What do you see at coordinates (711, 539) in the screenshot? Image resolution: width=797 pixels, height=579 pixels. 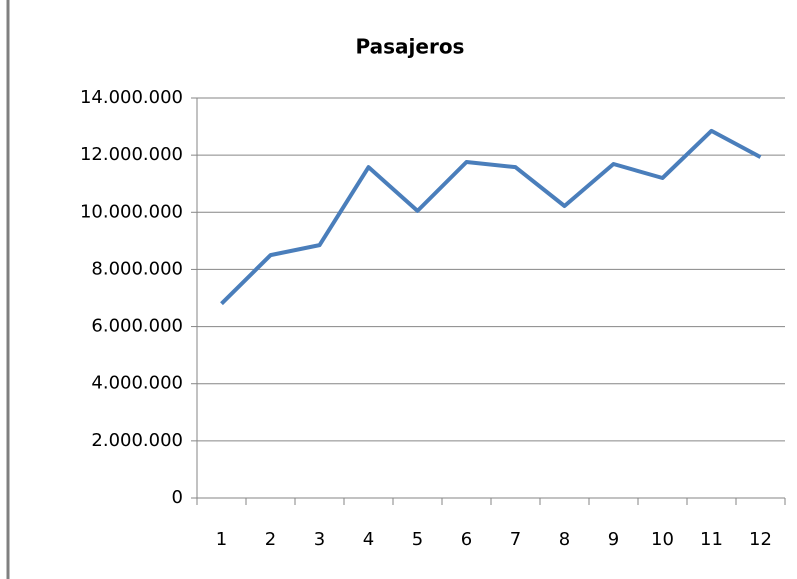 I see `x-tick-label: 11` at bounding box center [711, 539].